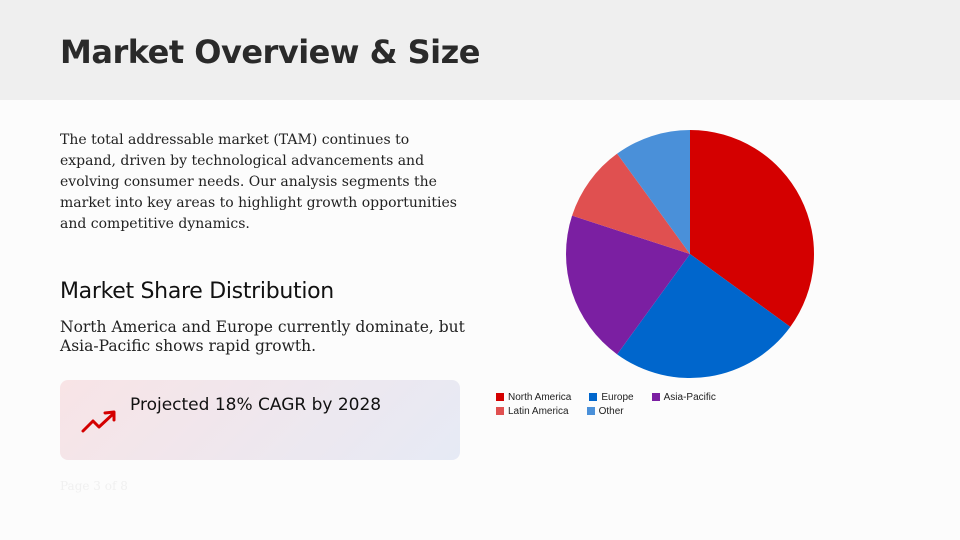  I want to click on legend-item: Europe, so click(611, 397).